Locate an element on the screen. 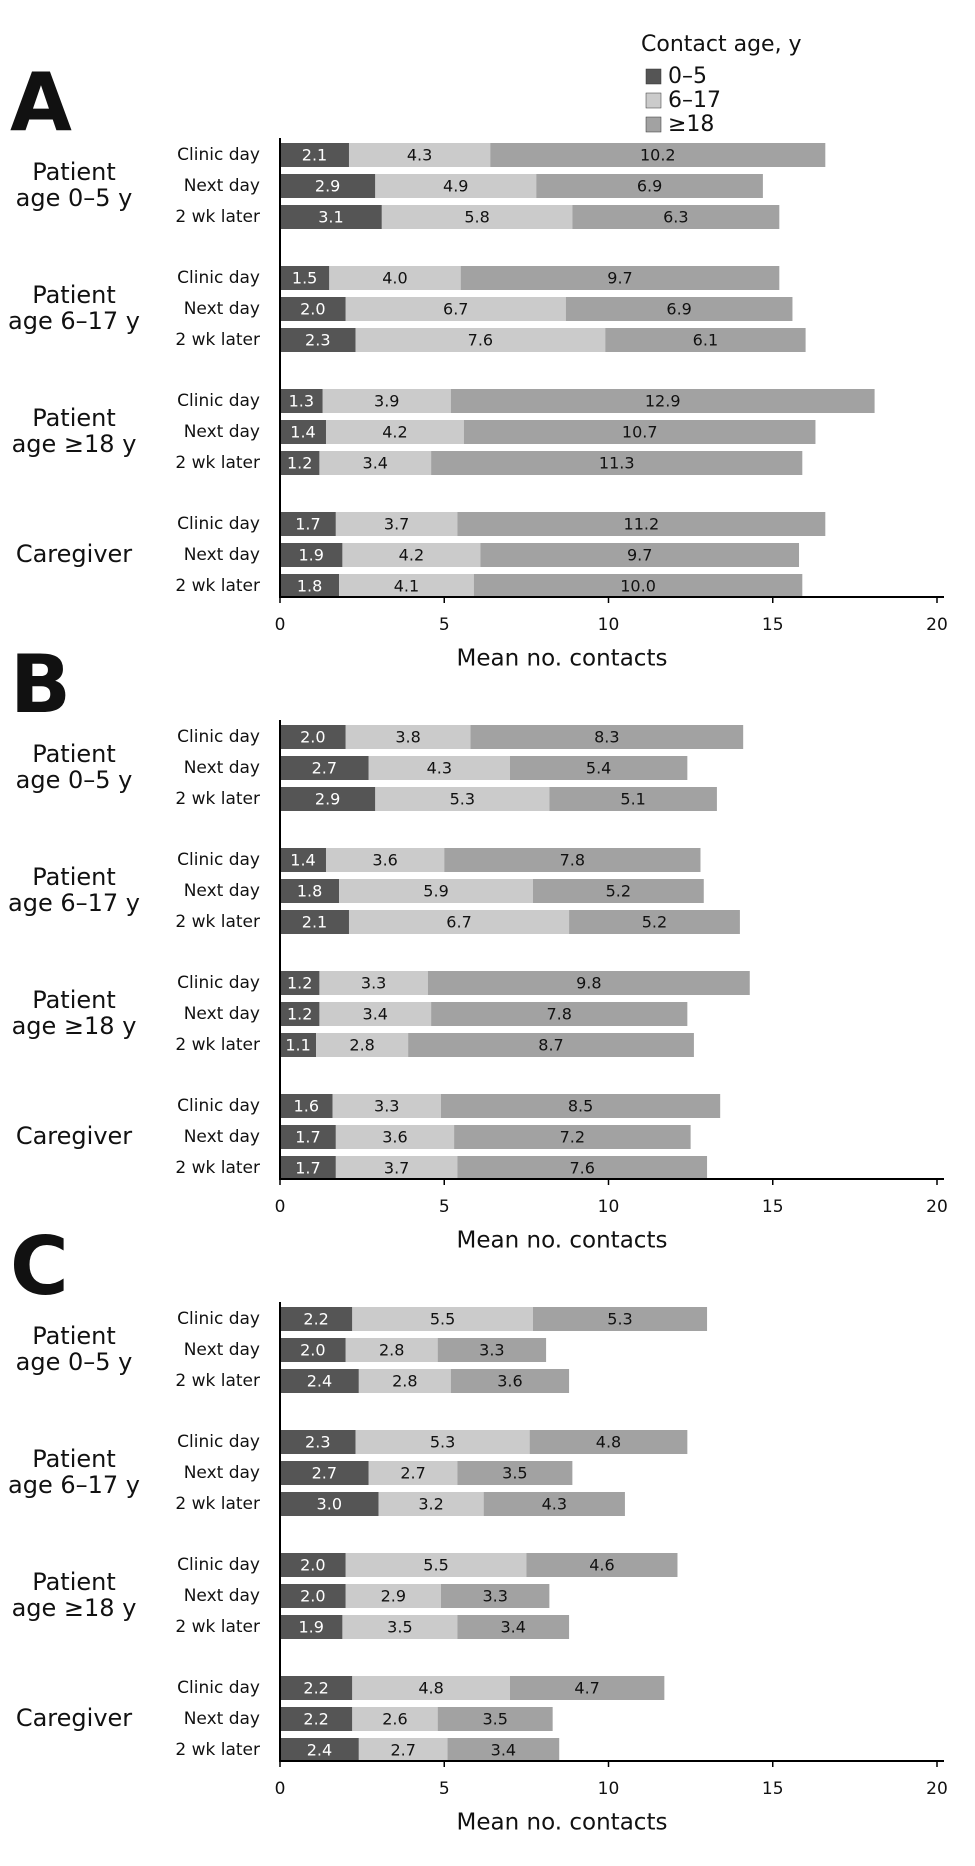  value-label: 2.6 is located at coordinates (394, 1719).